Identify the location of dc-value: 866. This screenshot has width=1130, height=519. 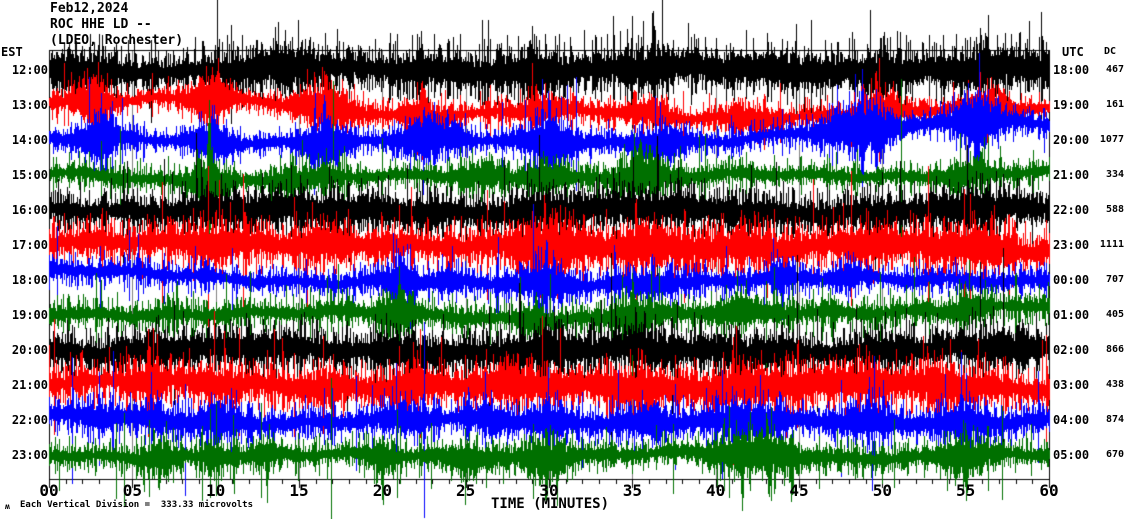
(1114, 349).